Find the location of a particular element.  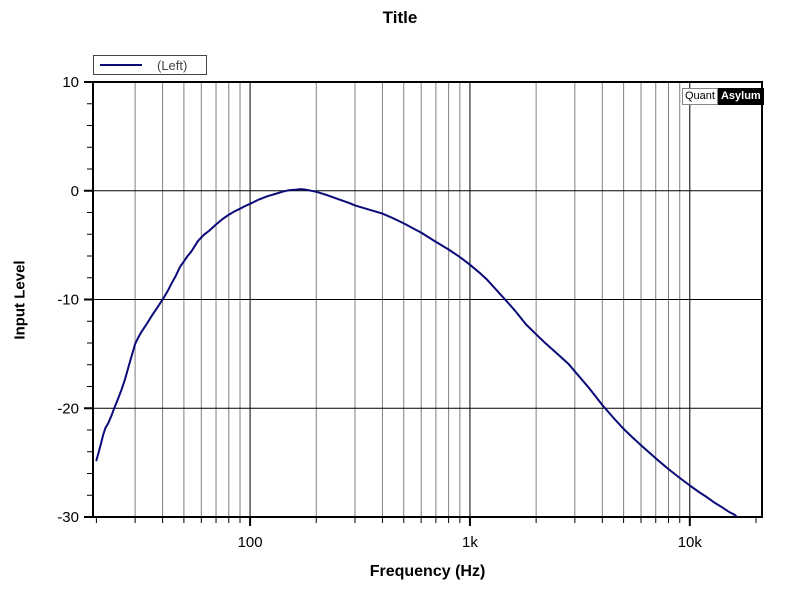

legend: (Left) is located at coordinates (150, 65).